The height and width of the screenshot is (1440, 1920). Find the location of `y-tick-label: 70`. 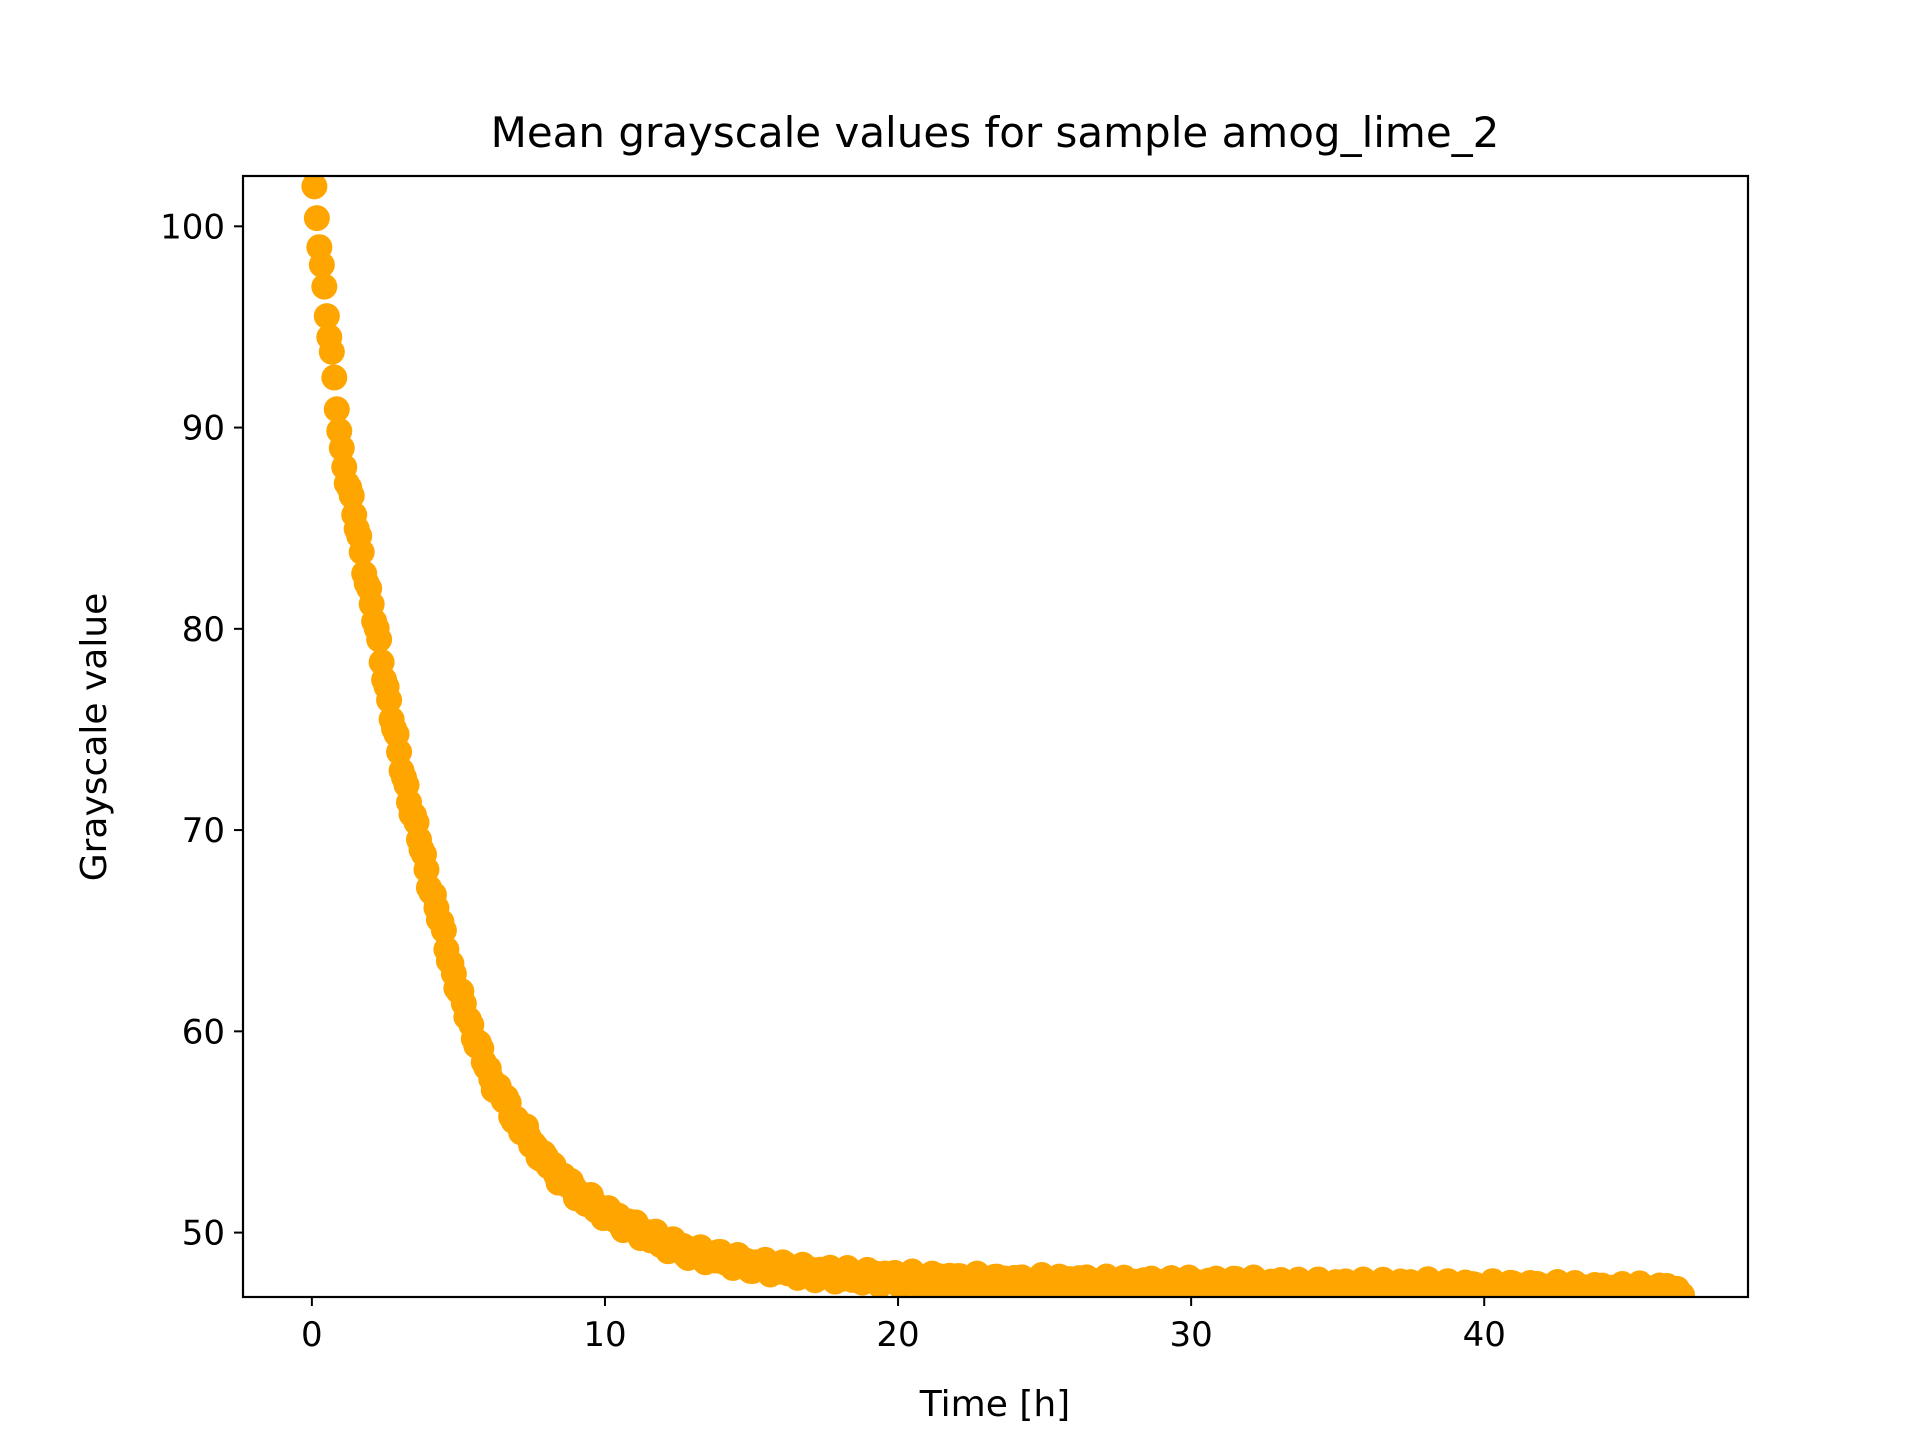

y-tick-label: 70 is located at coordinates (203, 831).